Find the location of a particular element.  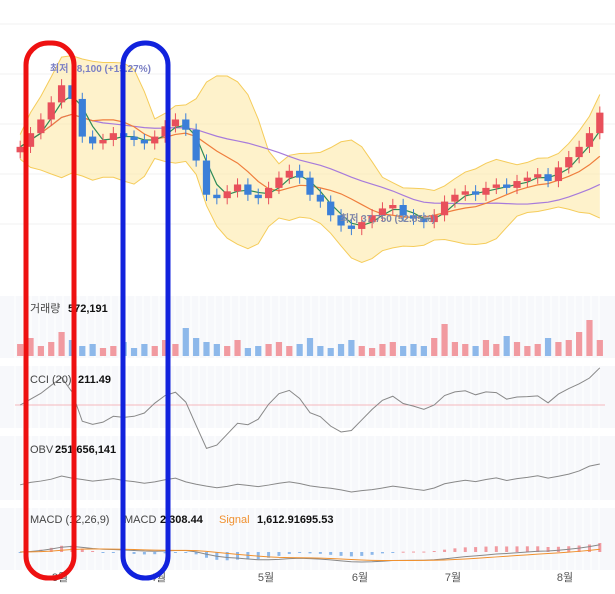

red-highlight-oval is located at coordinates (50, 310).